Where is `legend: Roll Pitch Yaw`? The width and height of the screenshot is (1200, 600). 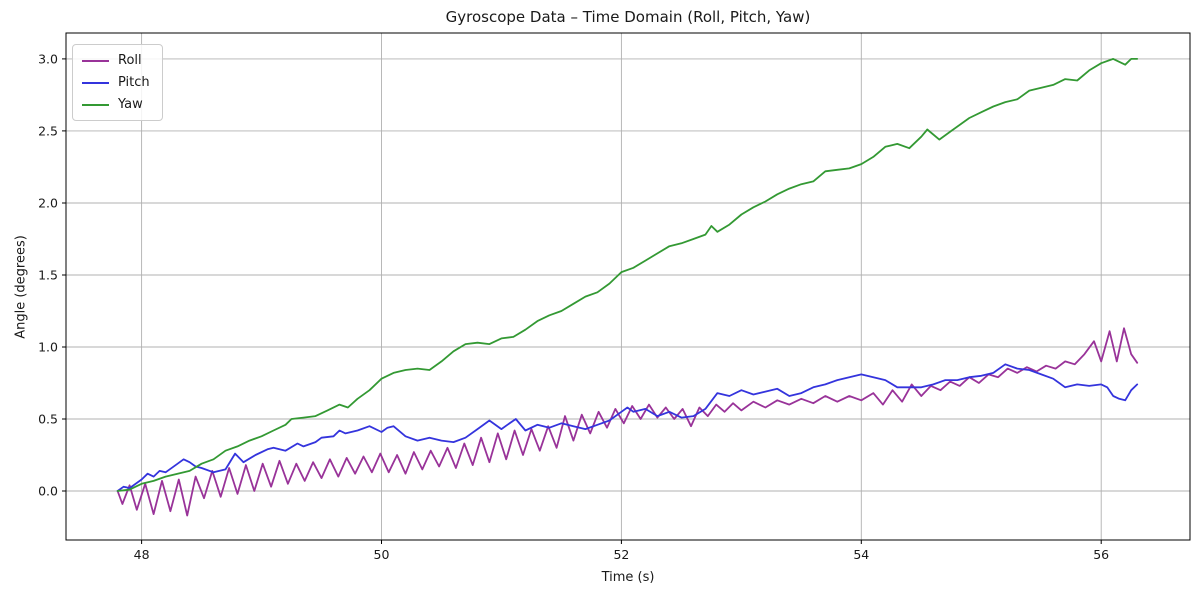
legend: Roll Pitch Yaw is located at coordinates (117, 82).